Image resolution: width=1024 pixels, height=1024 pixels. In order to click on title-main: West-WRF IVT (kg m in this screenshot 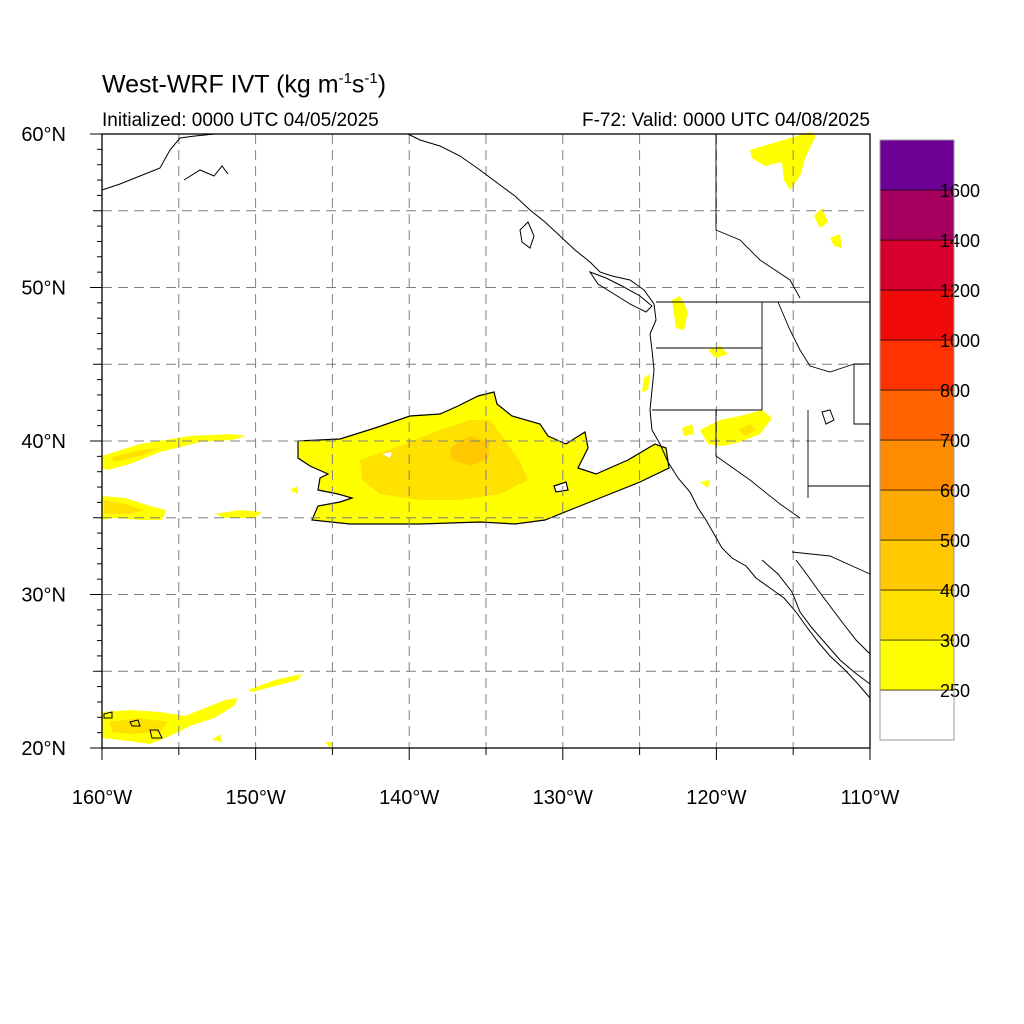, I will do `click(220, 84)`.